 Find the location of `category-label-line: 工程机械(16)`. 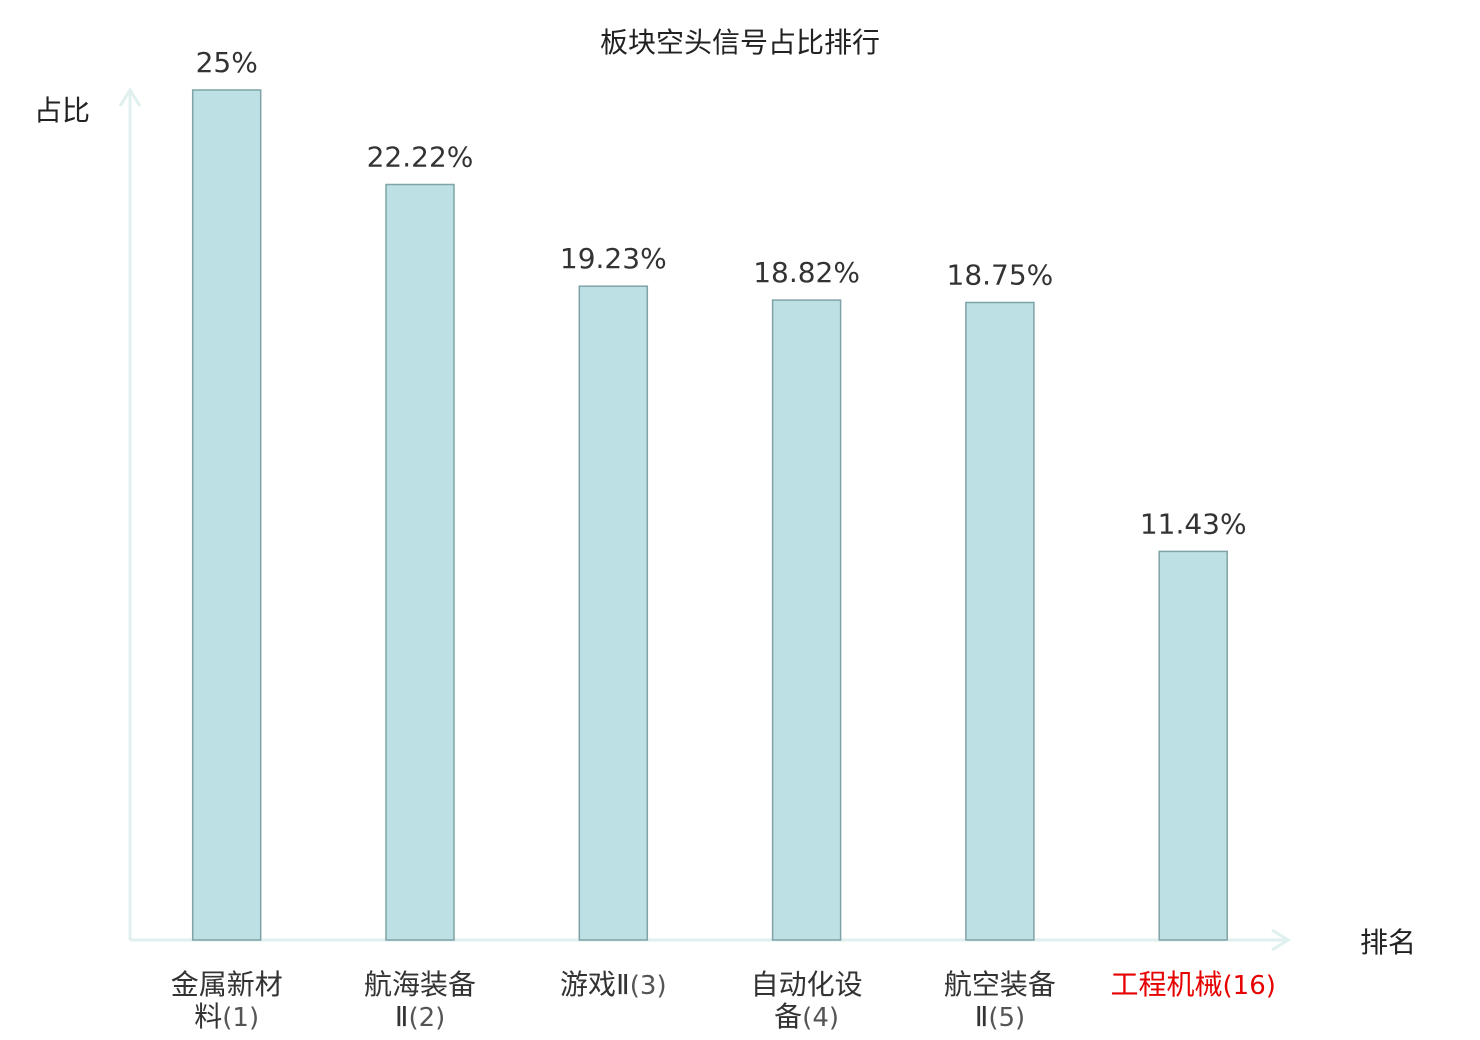

category-label-line: 工程机械(16) is located at coordinates (1193, 984).